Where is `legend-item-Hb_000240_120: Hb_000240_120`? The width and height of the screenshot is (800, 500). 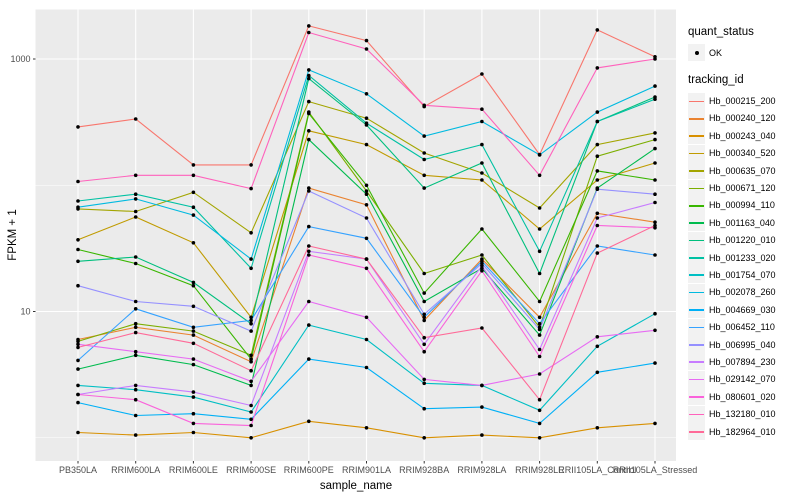 legend-item-Hb_000240_120: Hb_000240_120 is located at coordinates (743, 118).